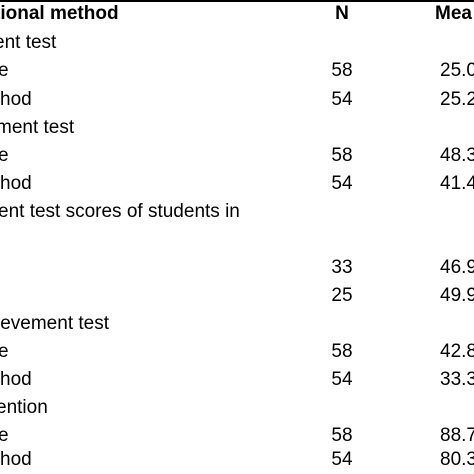 Image resolution: width=474 pixels, height=474 pixels. What do you see at coordinates (342, 13) in the screenshot?
I see `header-n: N` at bounding box center [342, 13].